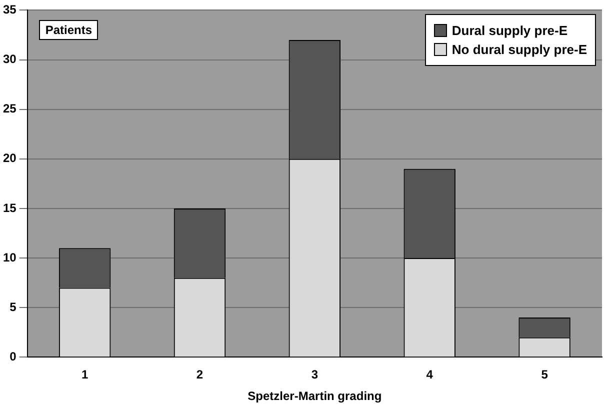 This screenshot has width=612, height=408. Describe the element at coordinates (314, 375) in the screenshot. I see `x-tick-label: 3` at that location.